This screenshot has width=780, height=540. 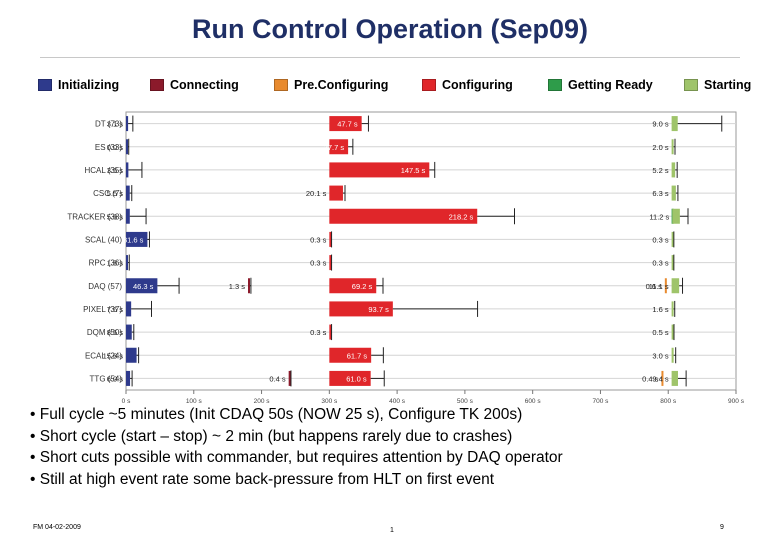 I want to click on x-tick-label: 0 s, so click(x=126, y=401).